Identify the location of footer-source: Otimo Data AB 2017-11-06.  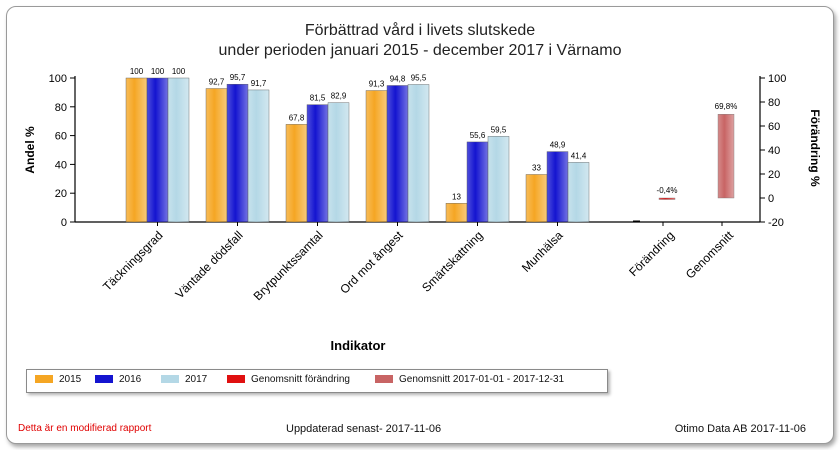
(740, 429).